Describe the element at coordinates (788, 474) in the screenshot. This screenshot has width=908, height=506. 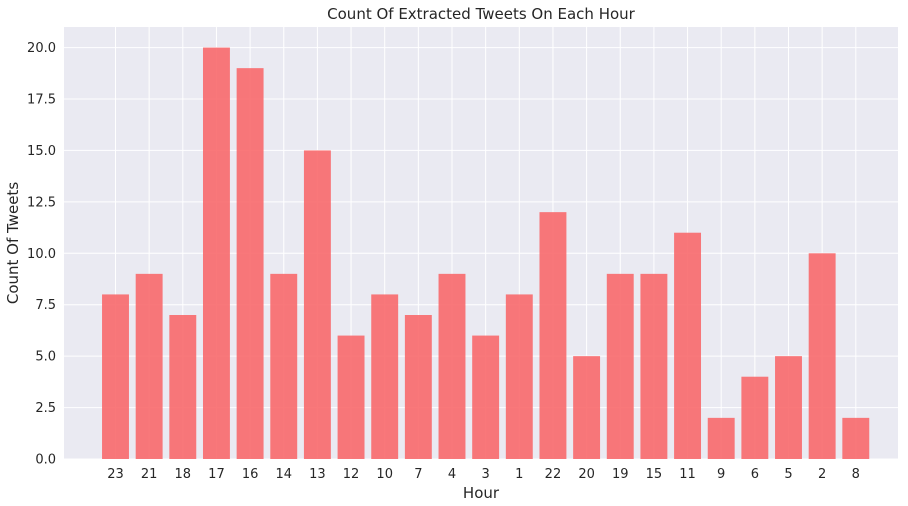
I see `x-tick-label: 5` at that location.